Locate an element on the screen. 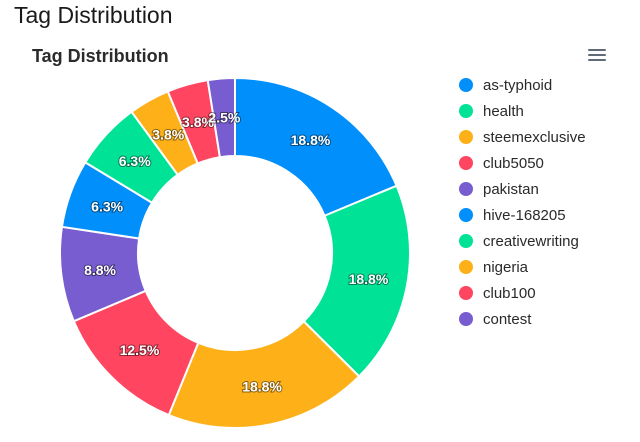 The height and width of the screenshot is (442, 640). slice-label-steemexclusive: 18.8% is located at coordinates (262, 386).